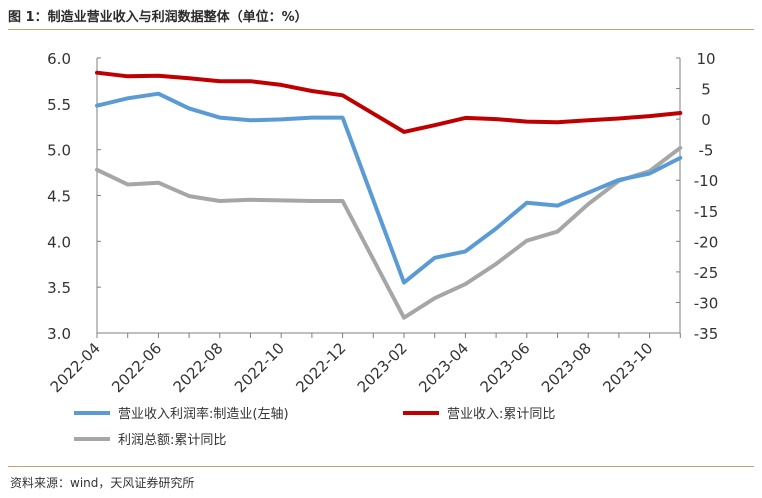  I want to click on right-tick-label: -20, so click(706, 242).